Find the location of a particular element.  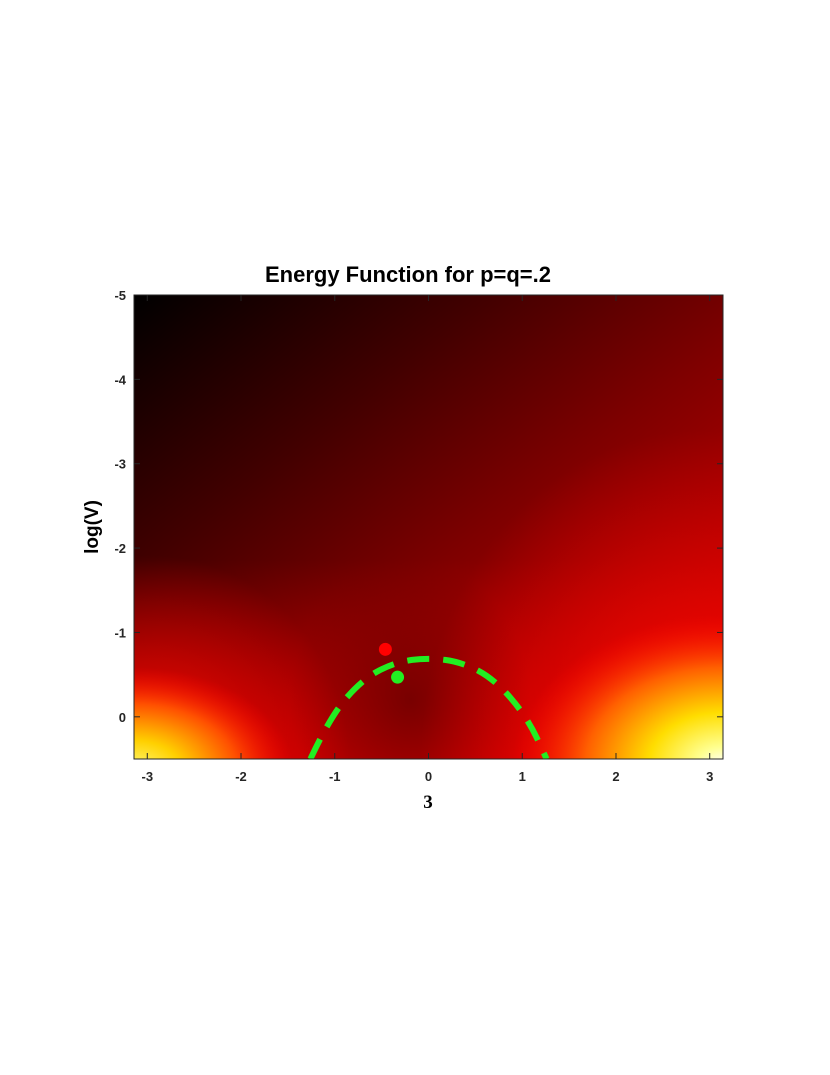

heatmap-left-hot-spot is located at coordinates (213, 713).